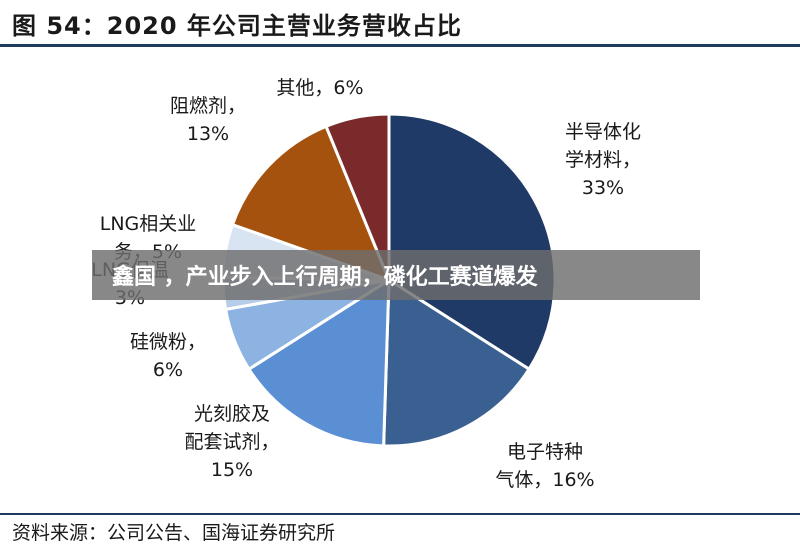 The image size is (800, 552). What do you see at coordinates (232, 470) in the screenshot?
I see `slice-label-line: 15%` at bounding box center [232, 470].